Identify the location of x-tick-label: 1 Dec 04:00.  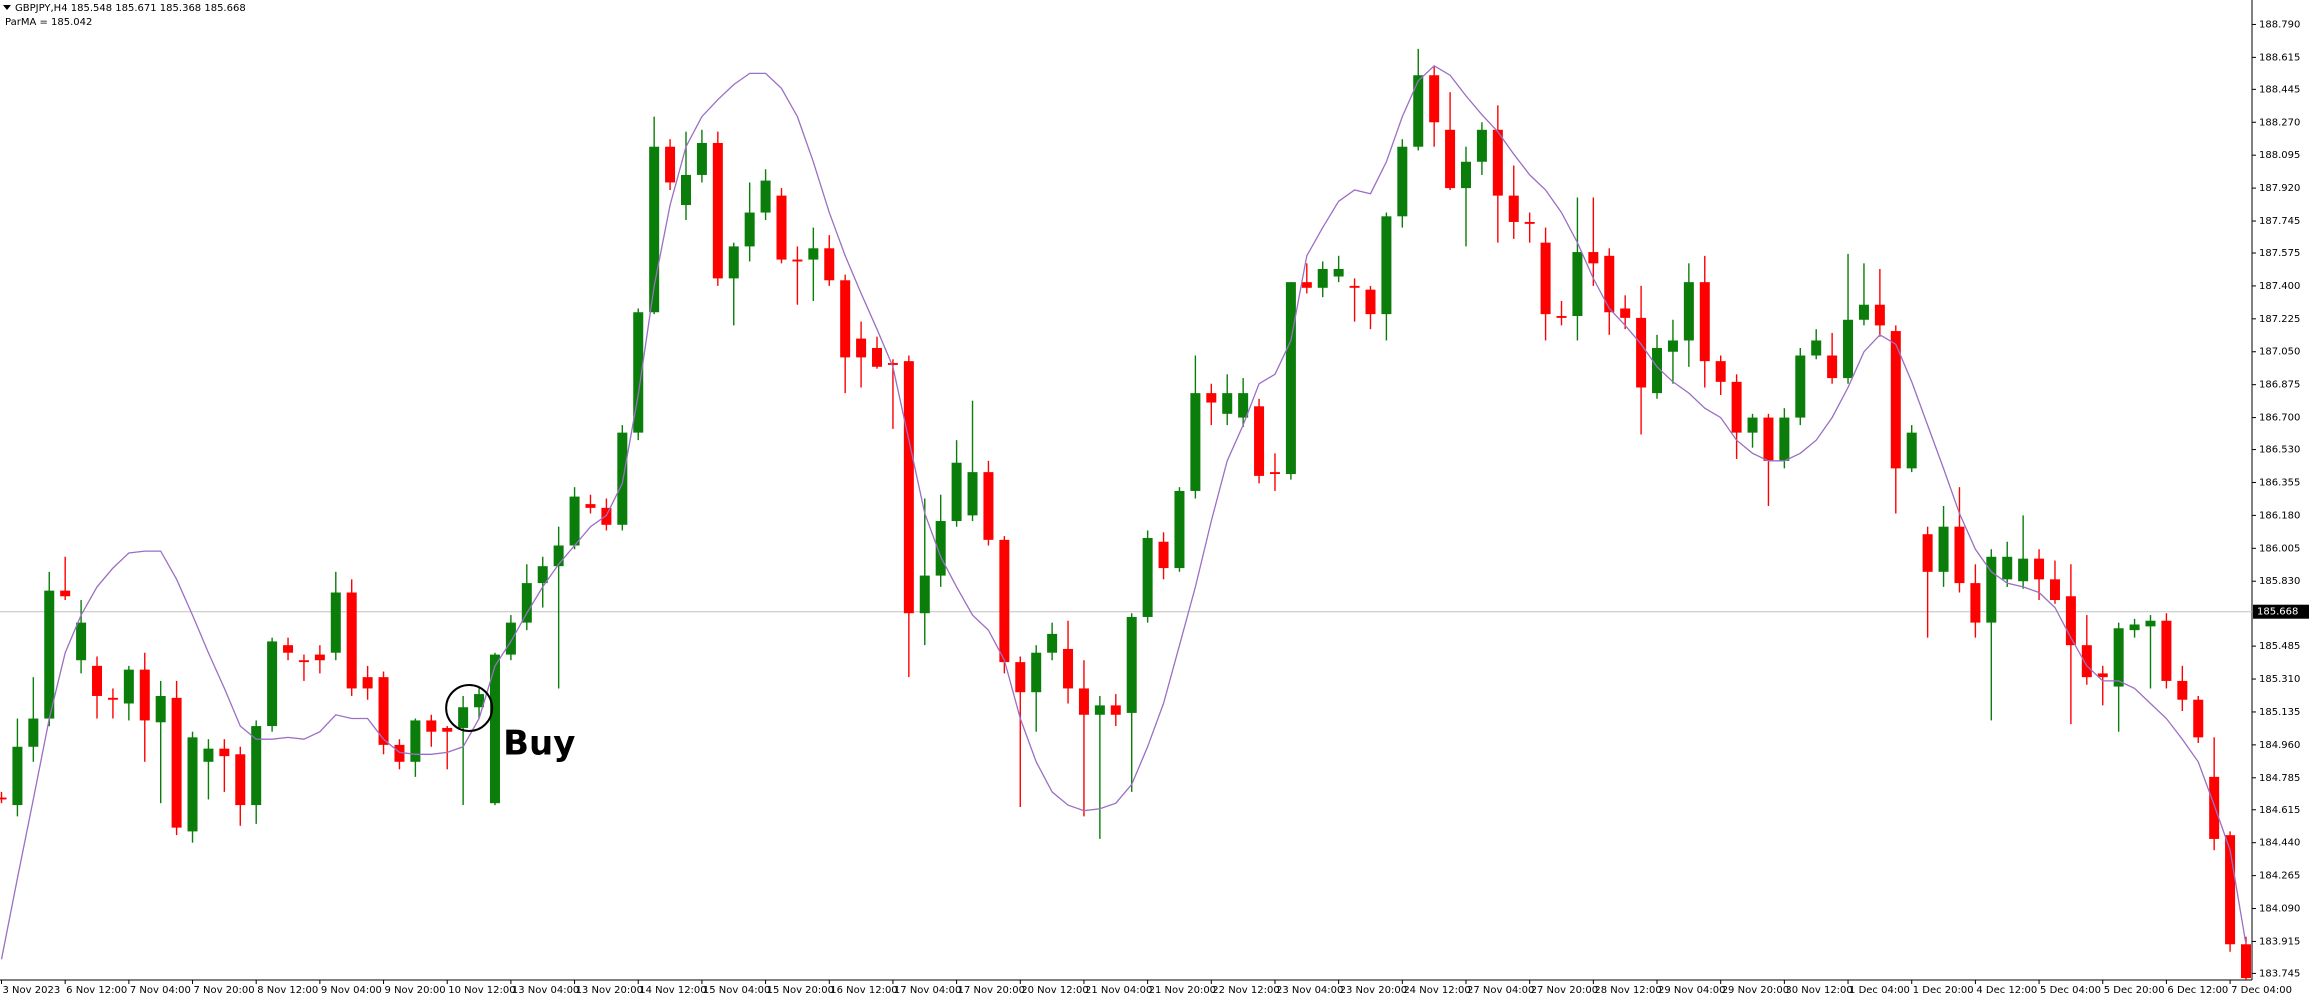
(1879, 990).